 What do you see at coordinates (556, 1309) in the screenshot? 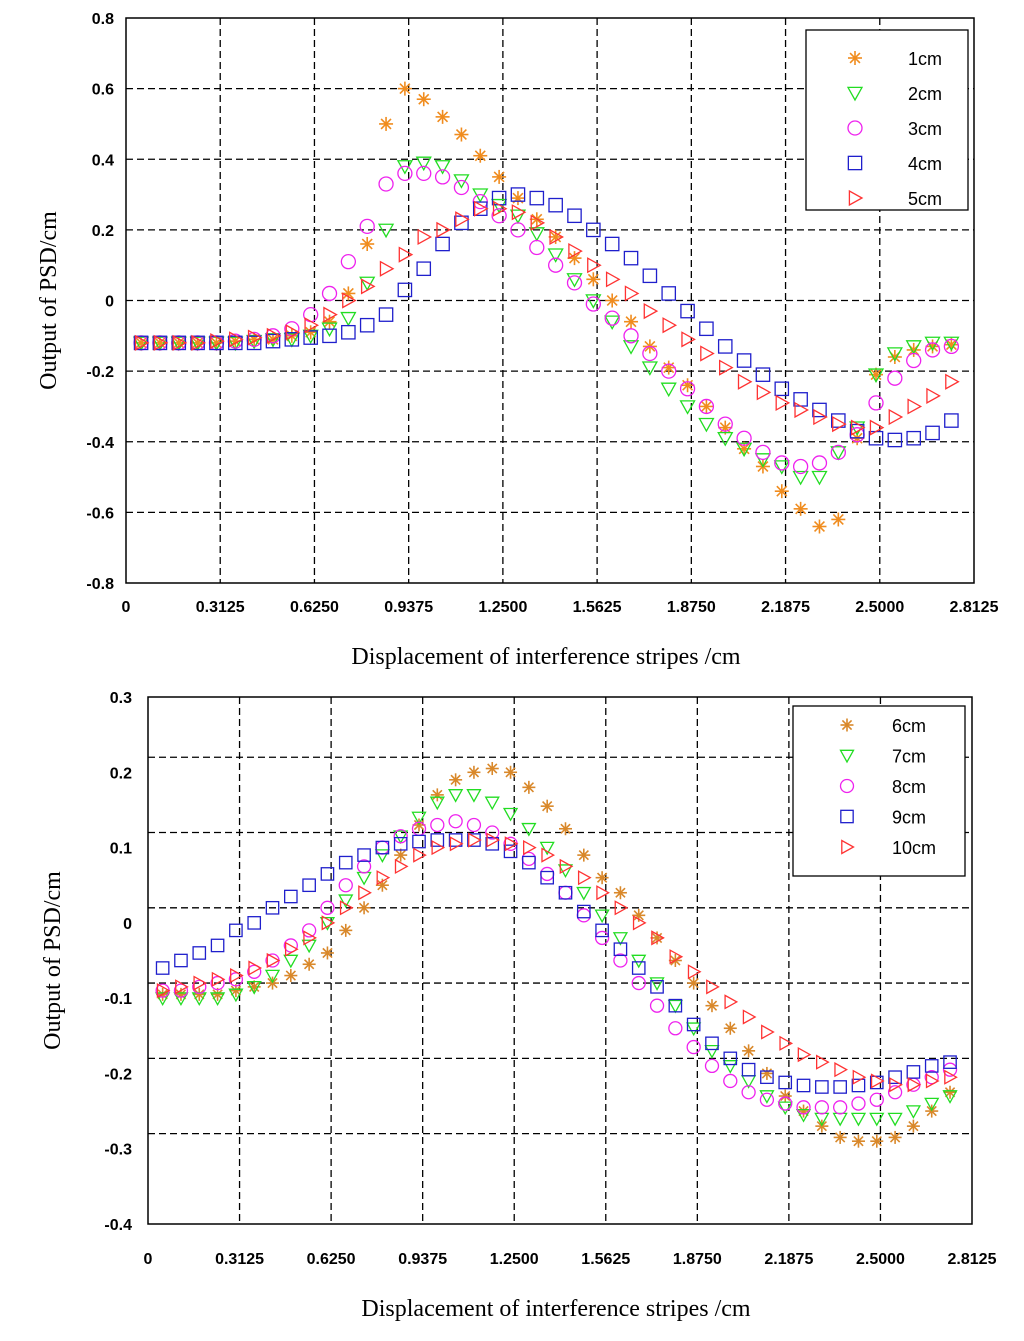
I see `x-axis-label: Displacement of interference stripes /cm` at bounding box center [556, 1309].